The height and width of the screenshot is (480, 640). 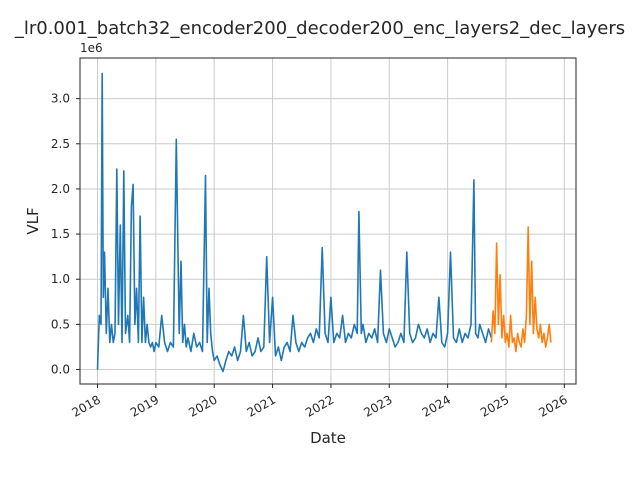 What do you see at coordinates (144, 405) in the screenshot?
I see `x-tick-label: 2019` at bounding box center [144, 405].